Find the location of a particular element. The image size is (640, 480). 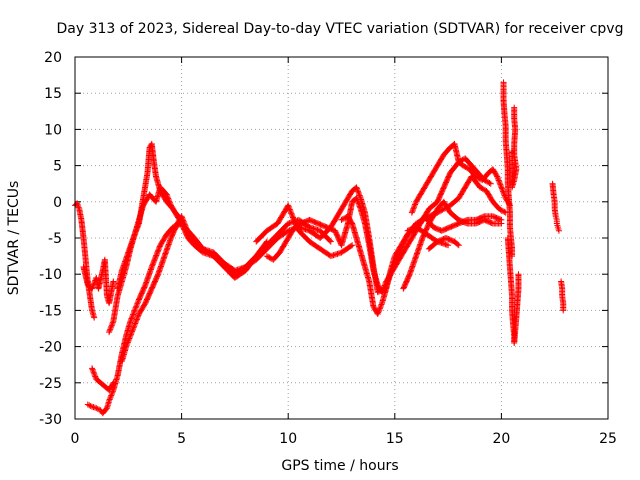

x-tick-label: 10 is located at coordinates (288, 439).